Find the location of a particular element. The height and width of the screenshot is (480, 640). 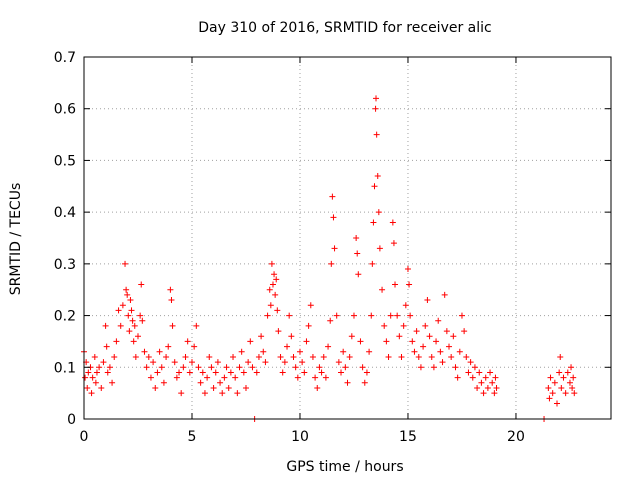

y-tick-label: 0.7 is located at coordinates (65, 58).